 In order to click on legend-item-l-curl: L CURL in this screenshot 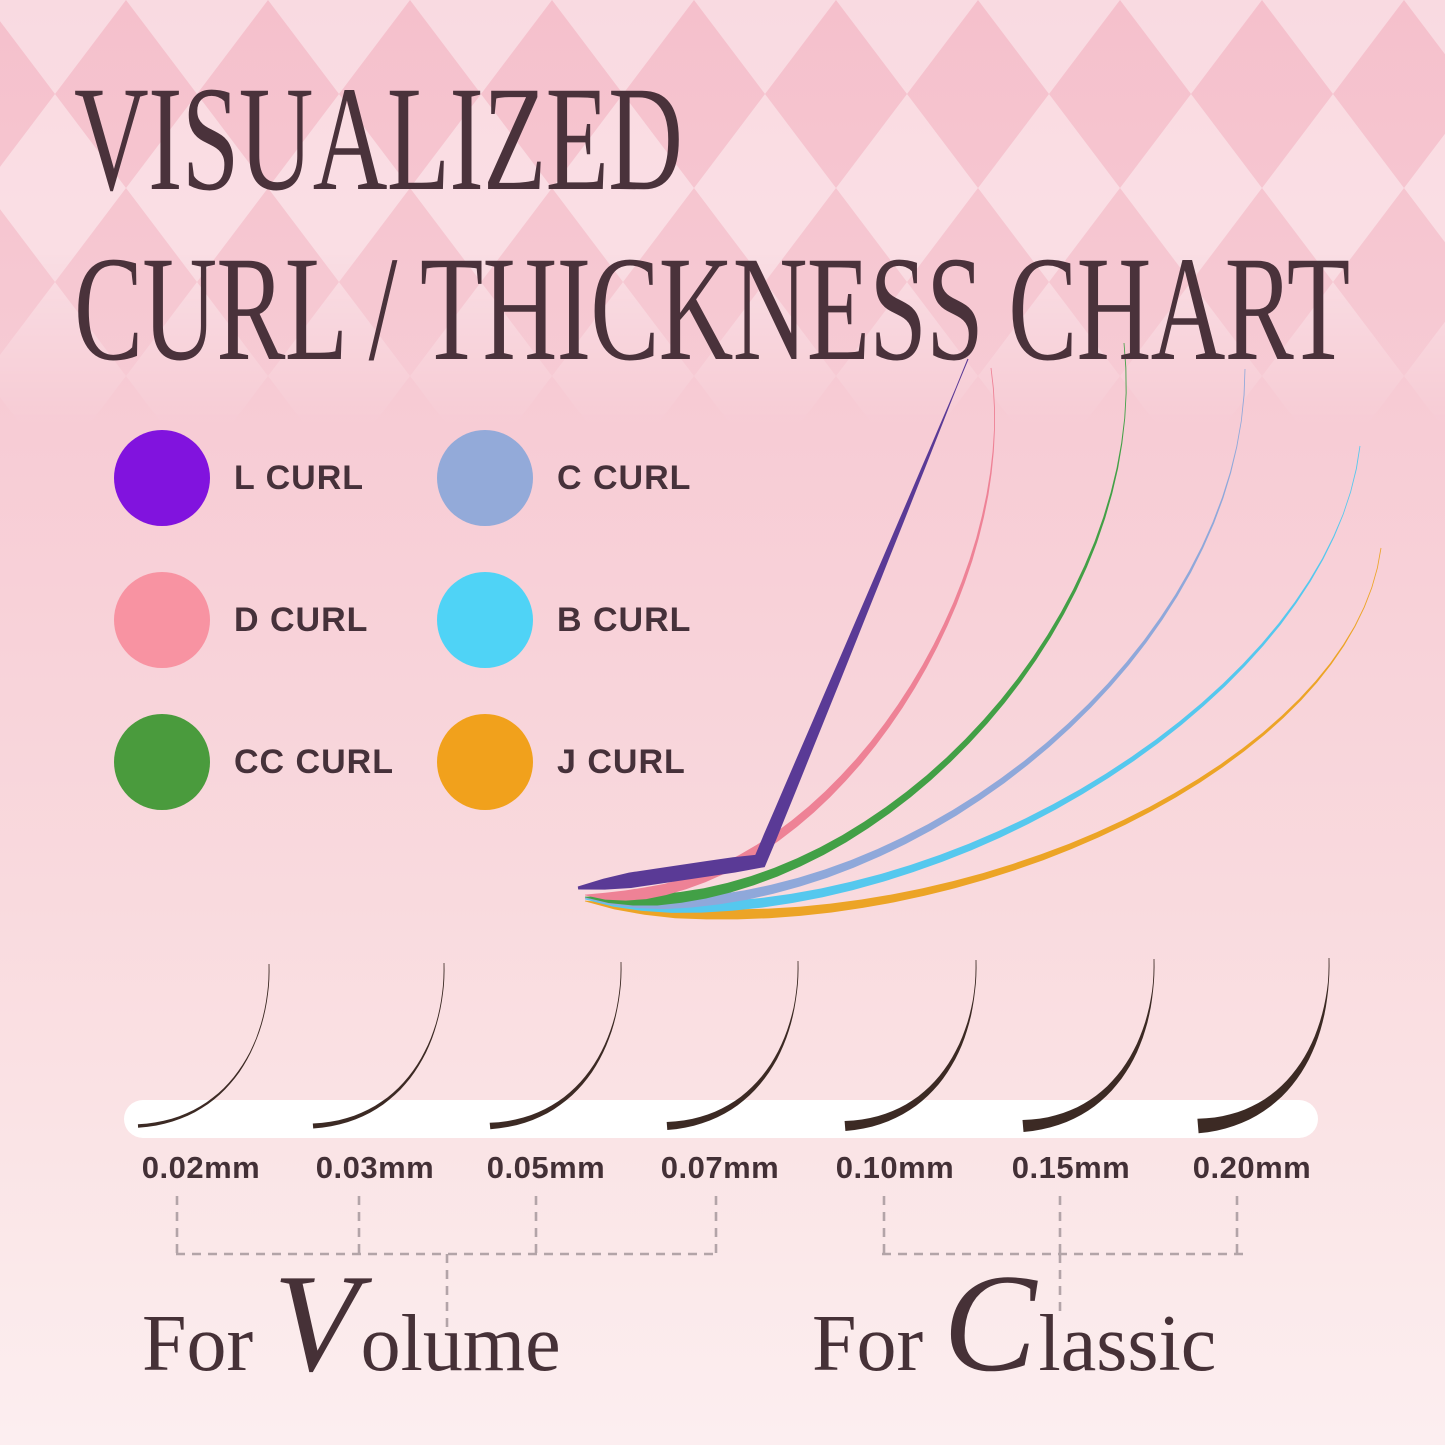, I will do `click(275, 478)`.